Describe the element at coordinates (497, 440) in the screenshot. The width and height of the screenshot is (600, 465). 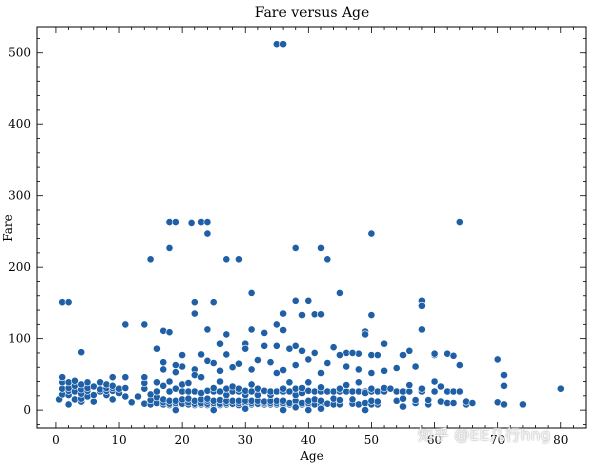
I see `x-tick-label: 70` at that location.